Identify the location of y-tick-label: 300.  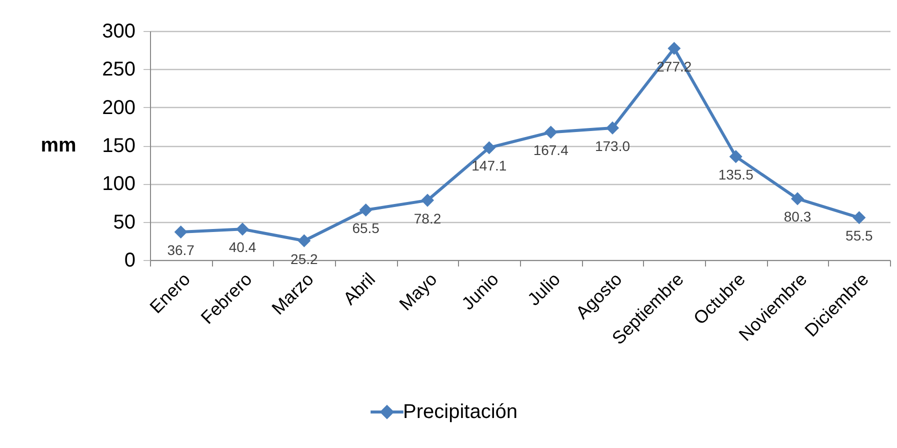
(119, 31).